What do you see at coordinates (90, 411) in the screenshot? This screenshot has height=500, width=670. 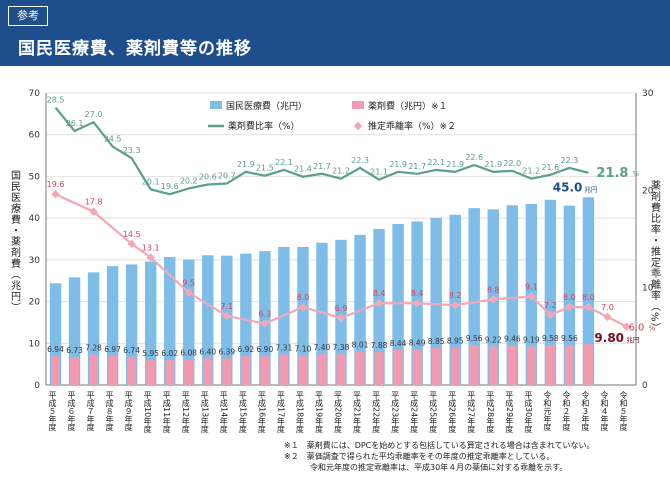 I see `x-tick-label: 平成７年度` at bounding box center [90, 411].